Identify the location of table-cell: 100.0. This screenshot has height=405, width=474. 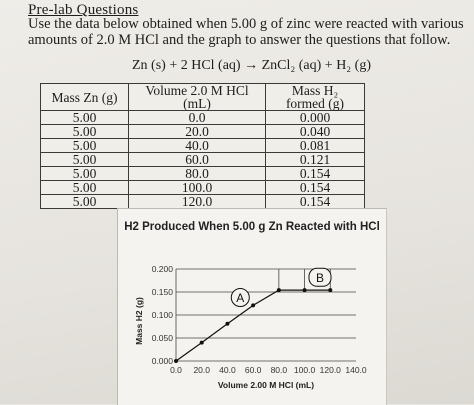
(197, 187).